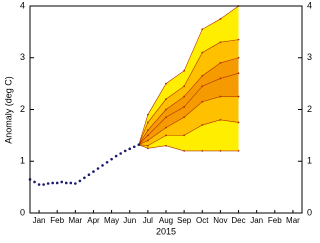 The image size is (320, 243). What do you see at coordinates (93, 220) in the screenshot?
I see `x-tick-label: Apr` at bounding box center [93, 220].